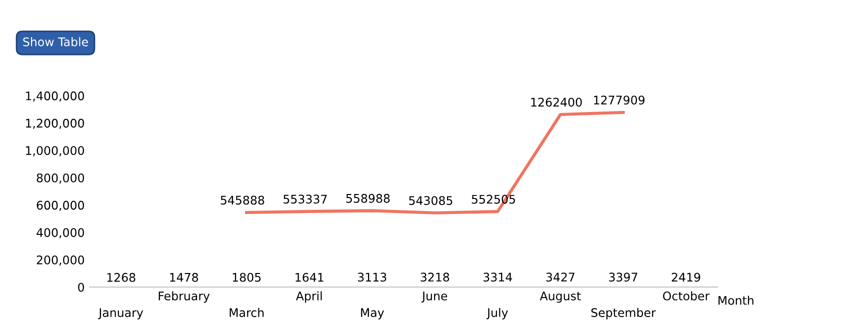 The width and height of the screenshot is (854, 330). Describe the element at coordinates (246, 277) in the screenshot. I see `data-label: 1805` at that location.